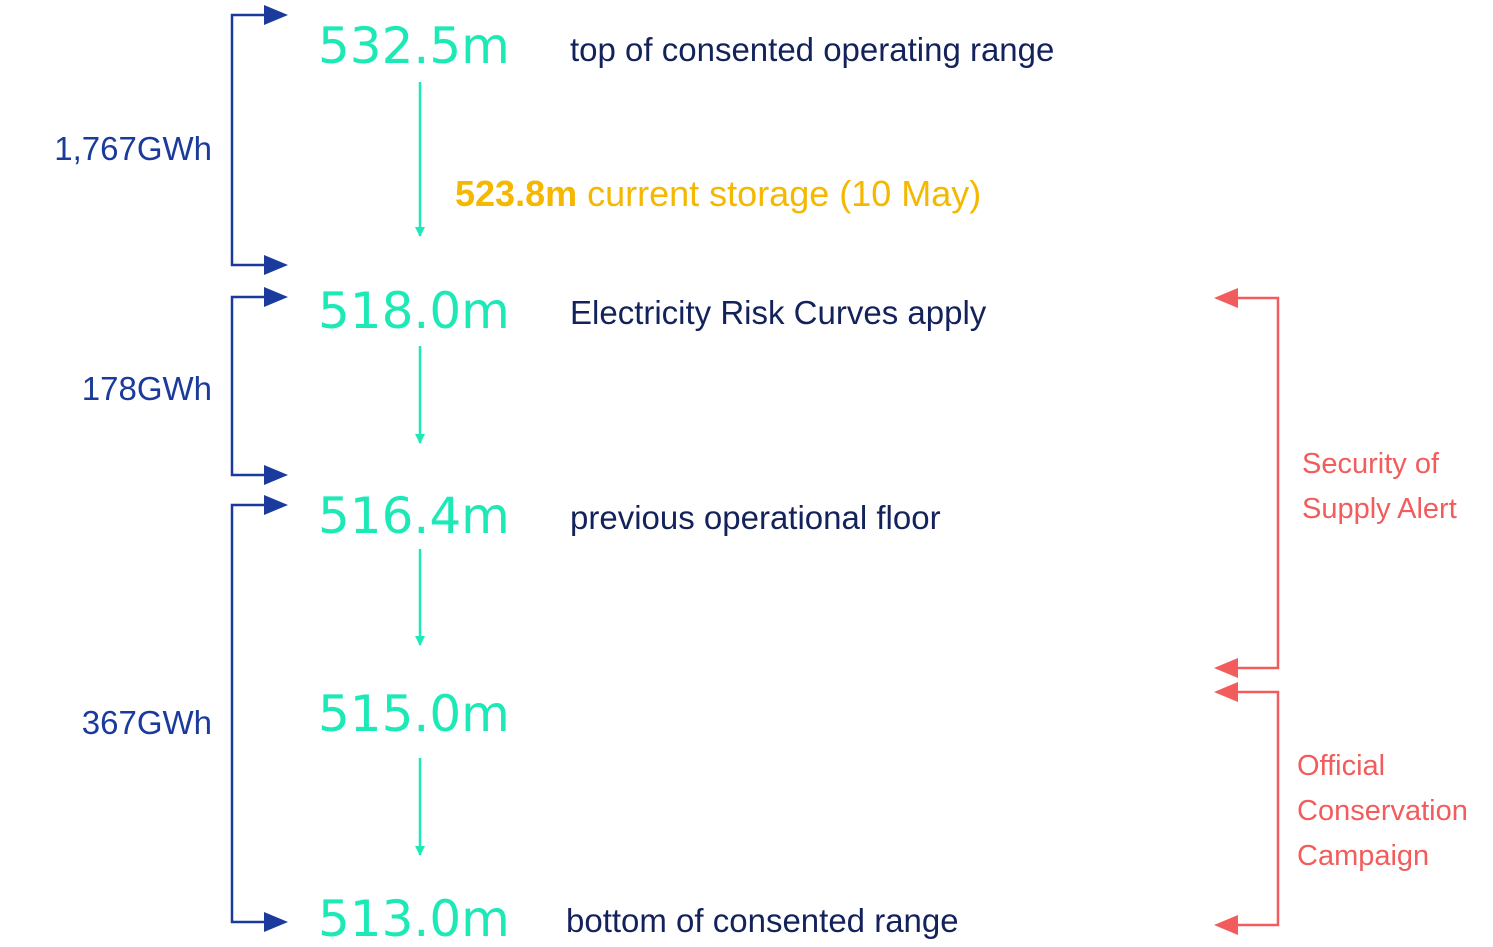 The image size is (1493, 947). What do you see at coordinates (1371, 464) in the screenshot?
I see `alert-line: Security of` at bounding box center [1371, 464].